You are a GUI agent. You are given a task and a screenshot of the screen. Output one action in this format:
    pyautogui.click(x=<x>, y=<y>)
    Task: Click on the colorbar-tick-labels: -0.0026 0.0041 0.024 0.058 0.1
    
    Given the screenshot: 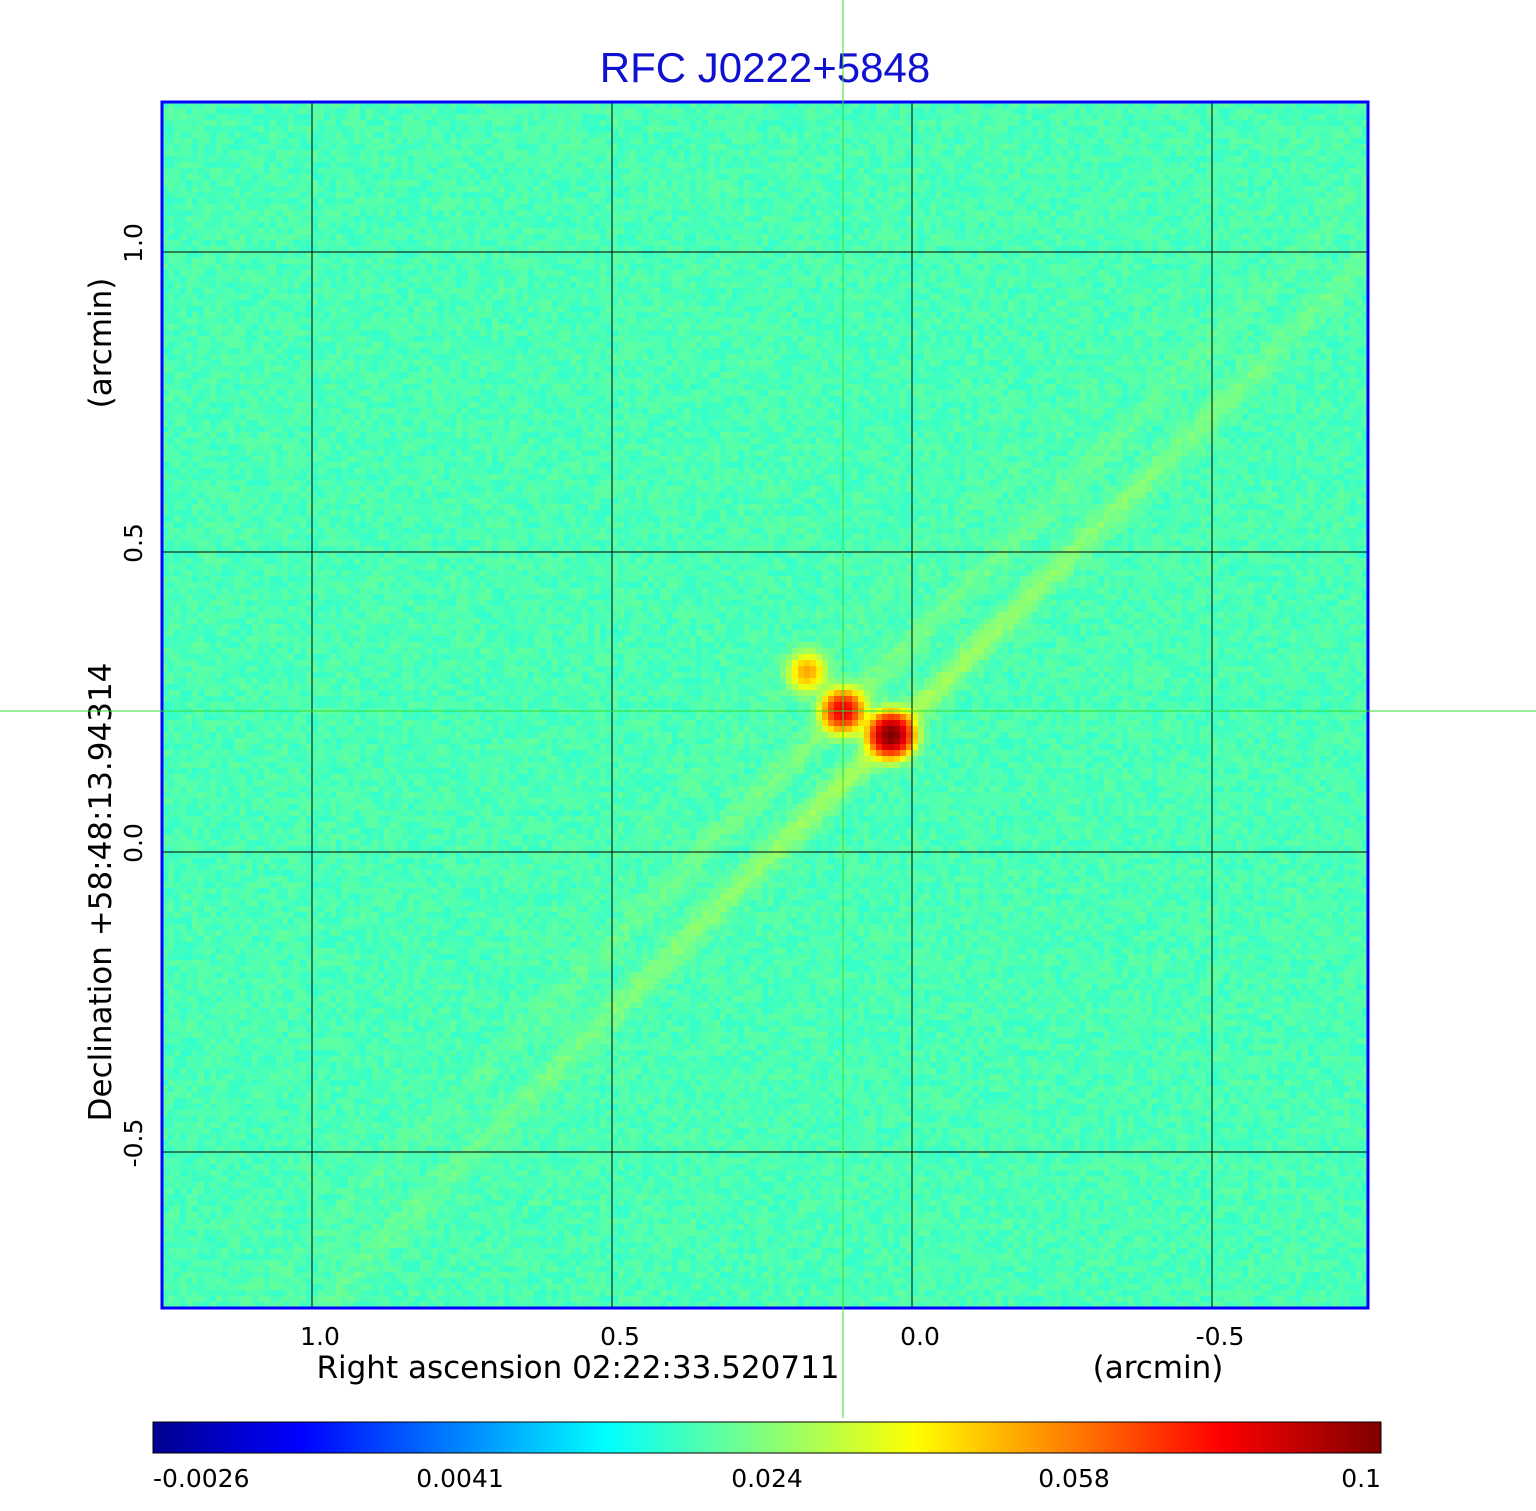 What is the action you would take?
    pyautogui.click(x=767, y=1478)
    